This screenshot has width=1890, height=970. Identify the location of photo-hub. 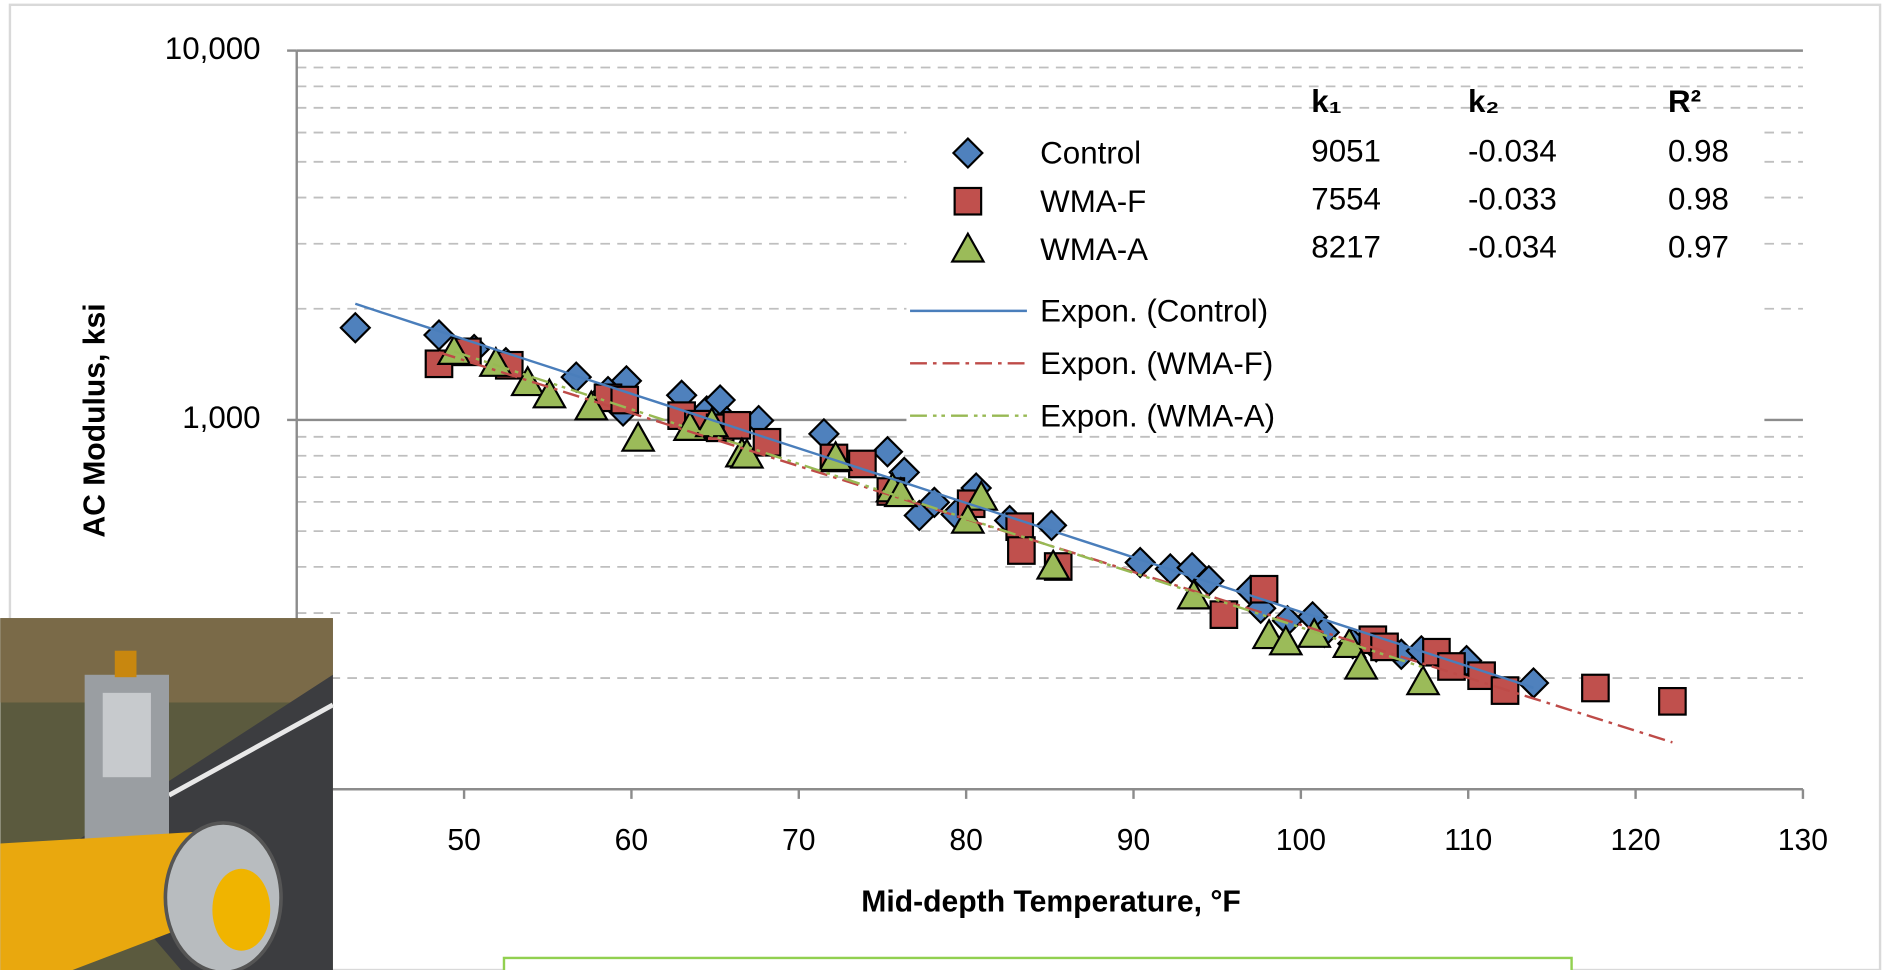
(241, 909).